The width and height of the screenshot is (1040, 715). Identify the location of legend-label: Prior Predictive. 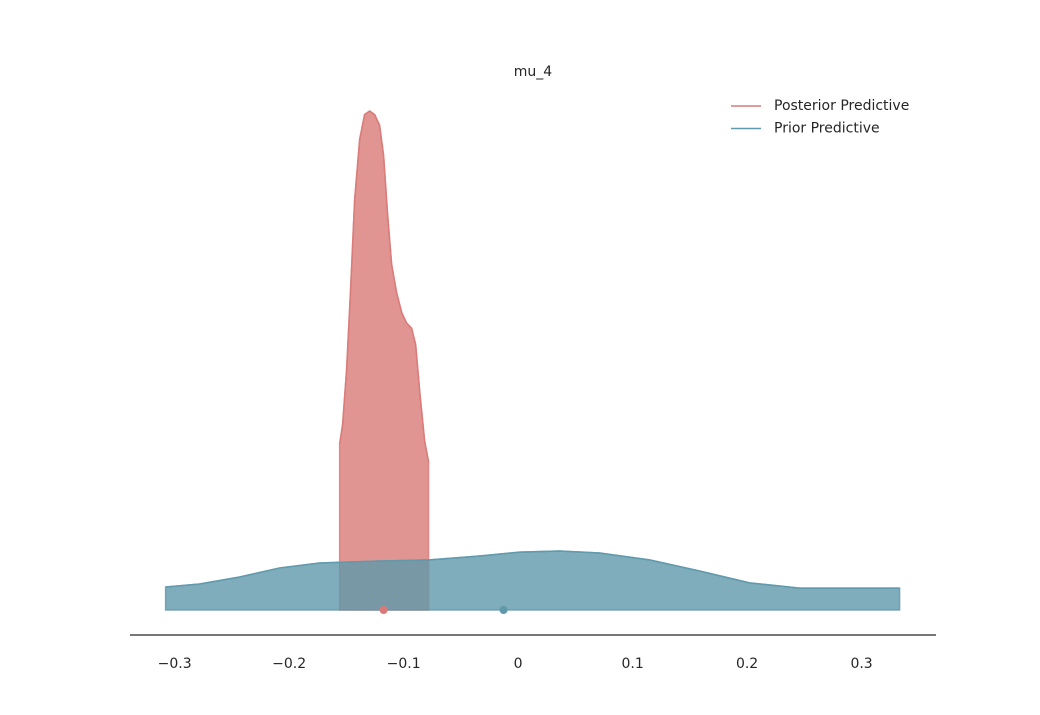
(827, 129).